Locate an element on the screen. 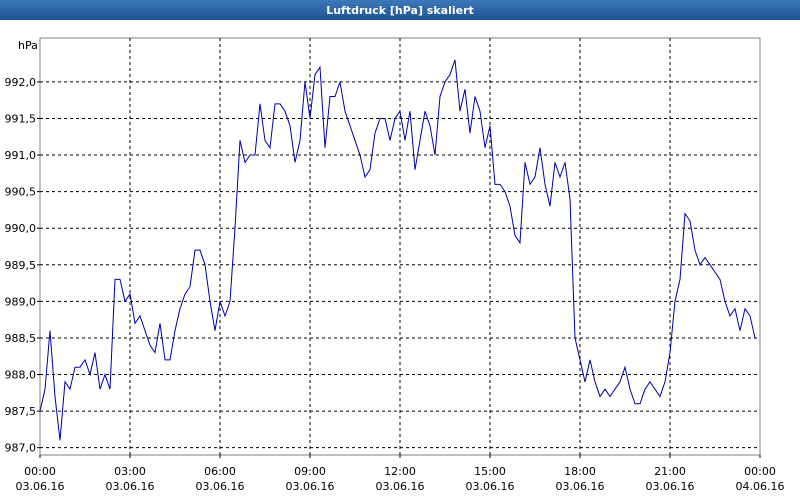 This screenshot has width=800, height=500. y-tick-label: 989,5 is located at coordinates (21, 265).